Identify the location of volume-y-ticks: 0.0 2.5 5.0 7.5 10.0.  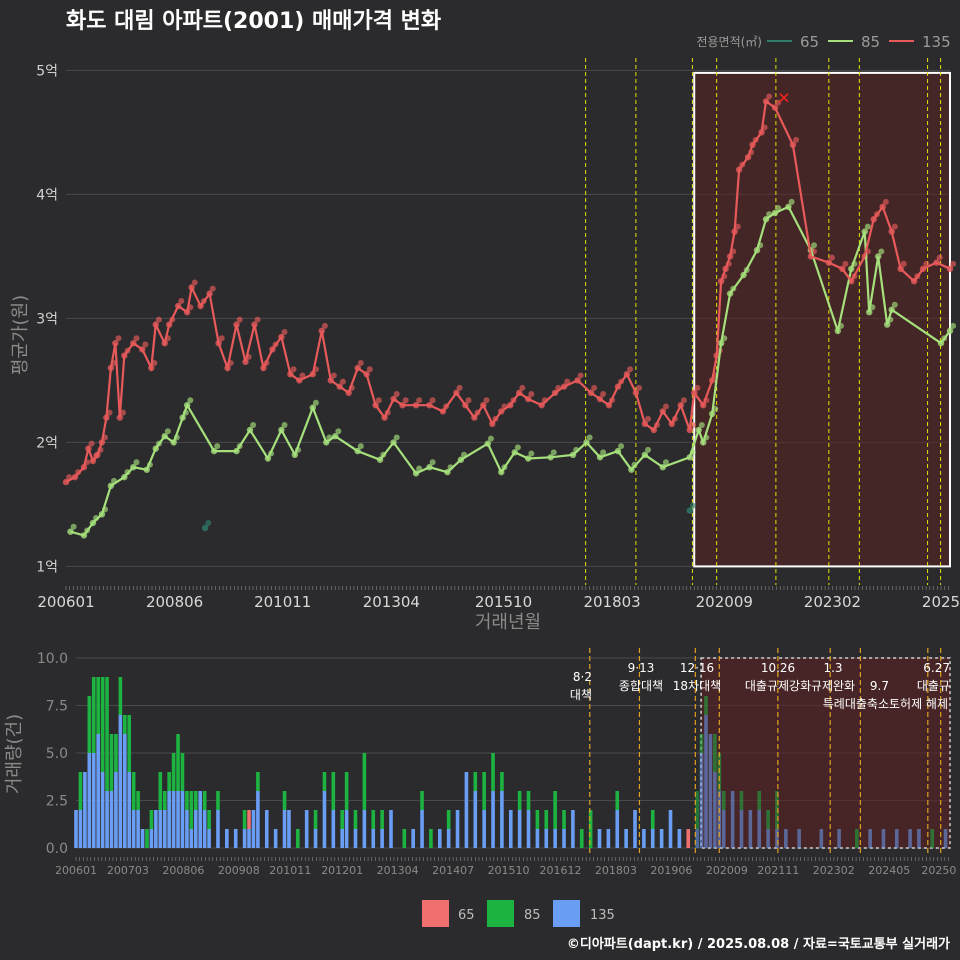
(52, 754).